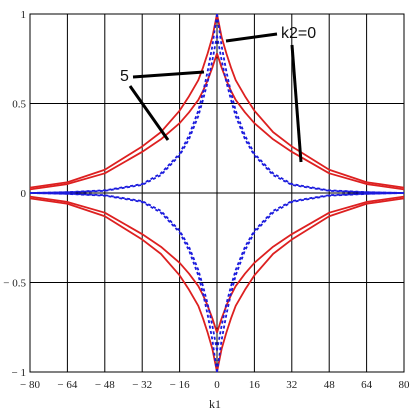  I want to click on annotation-leader-5-a, so click(168, 74).